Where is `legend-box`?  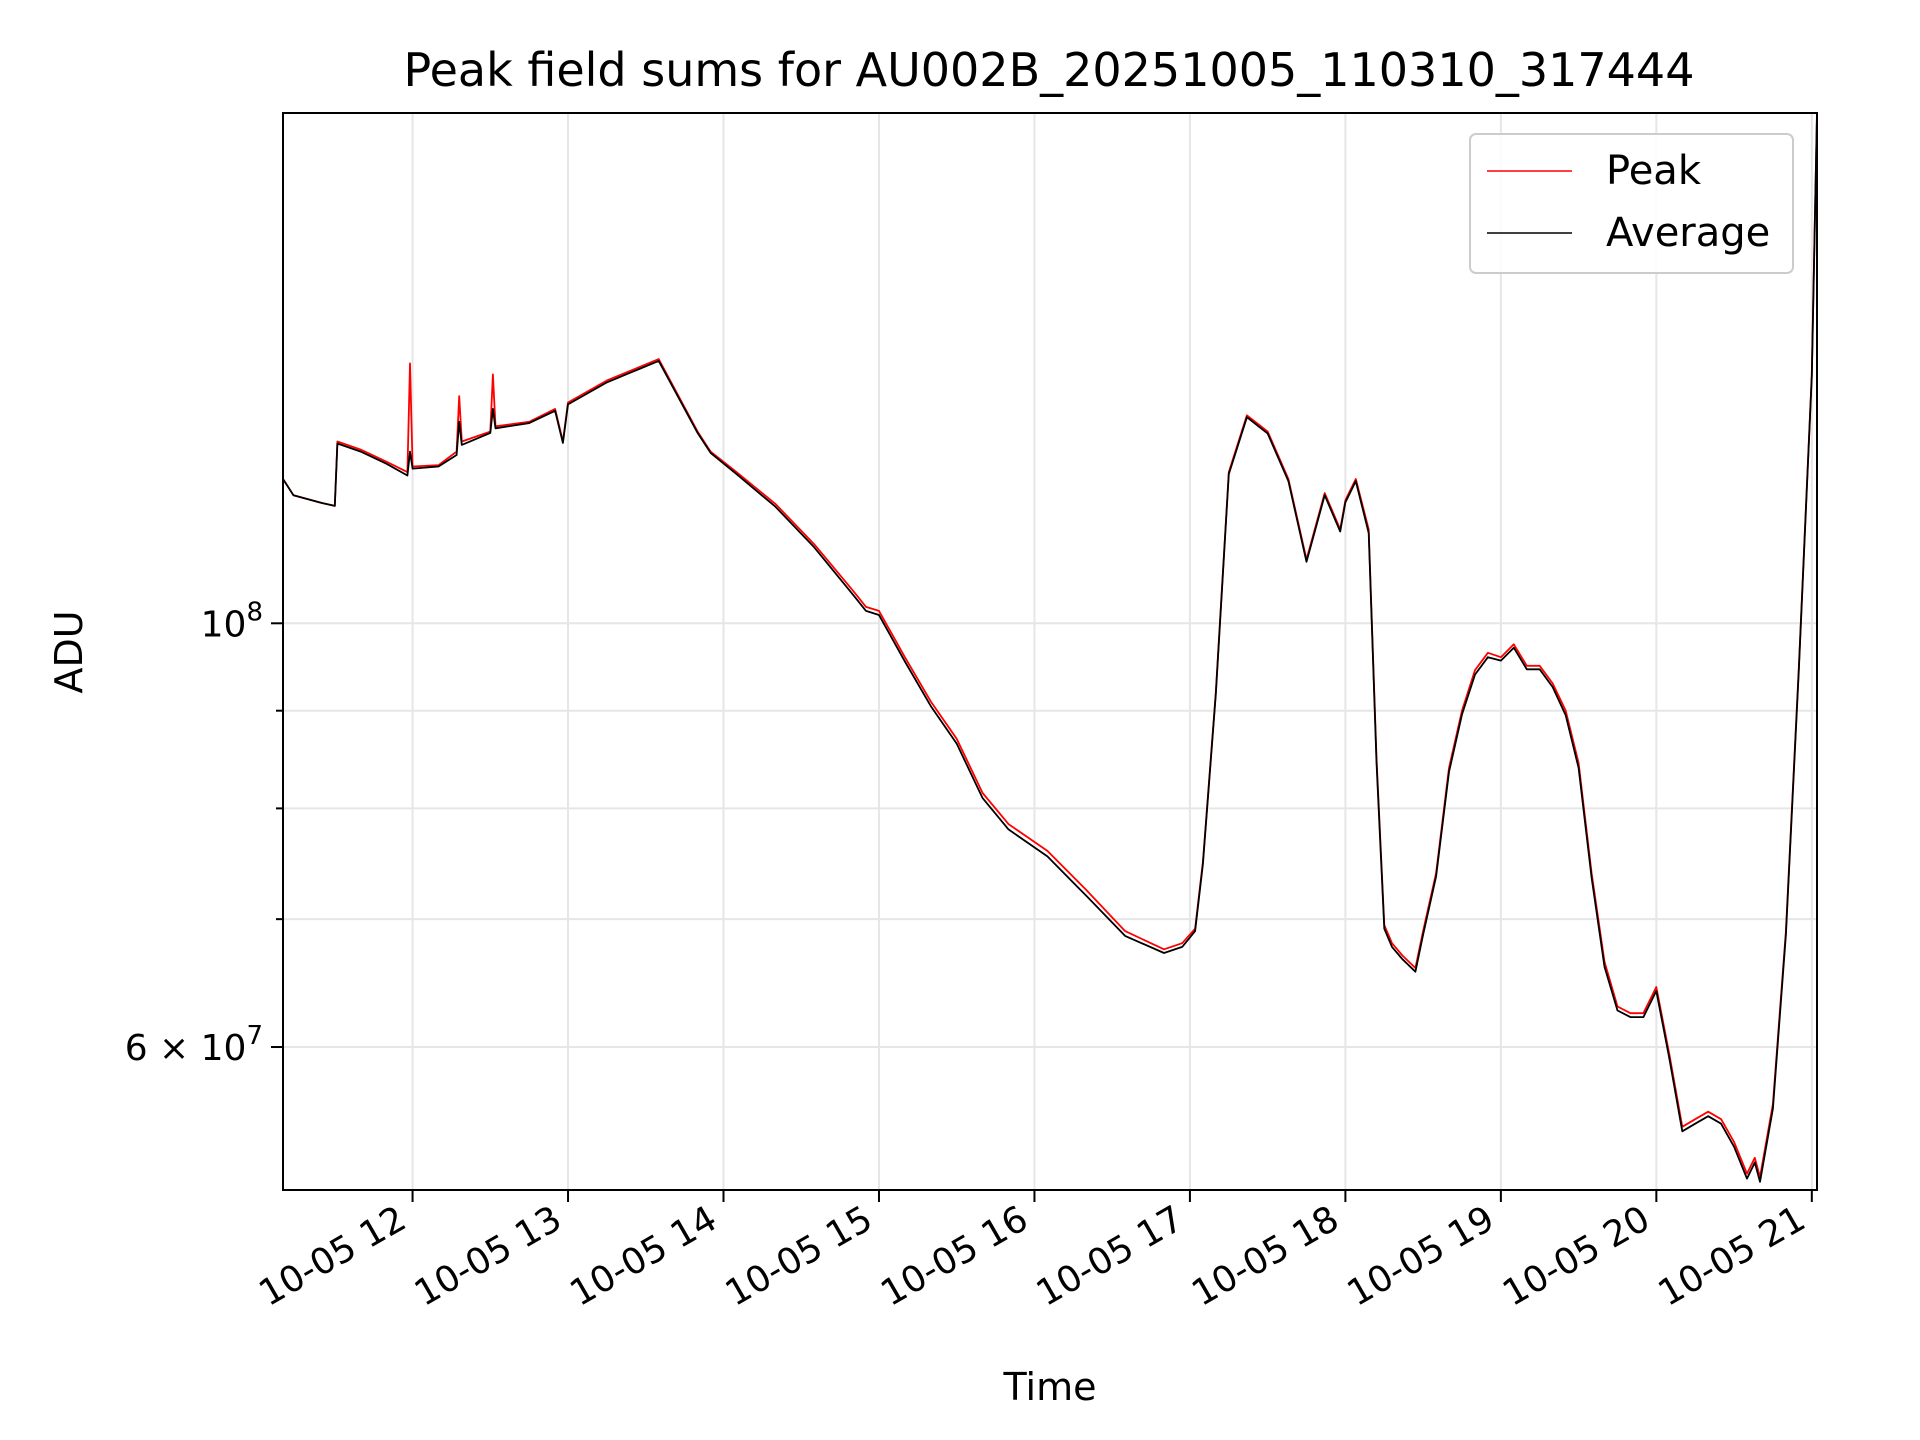 legend-box is located at coordinates (1631, 203).